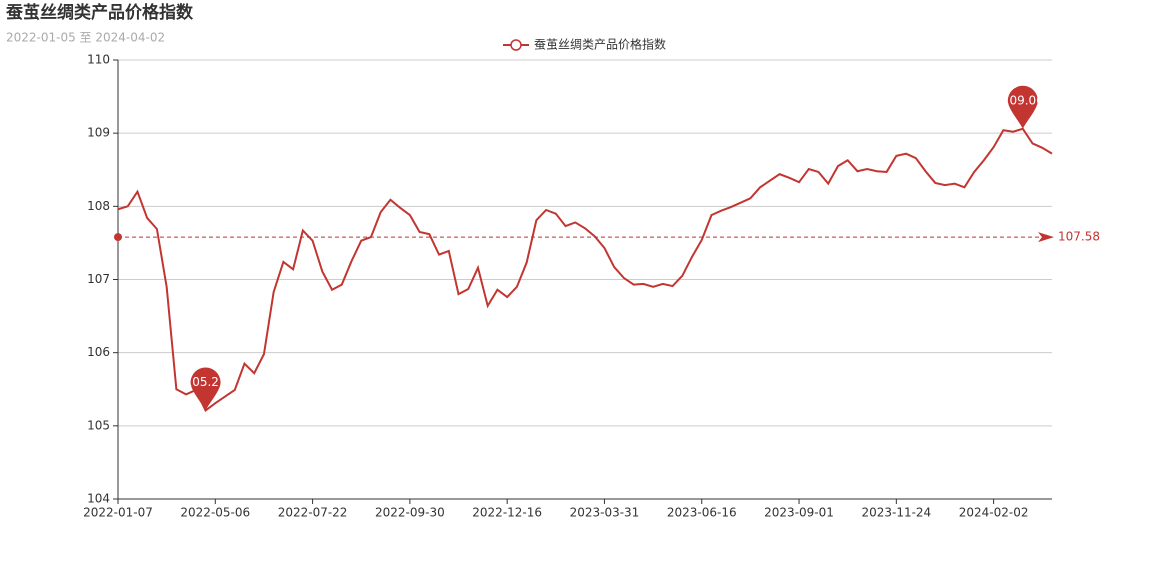 Image resolution: width=1170 pixels, height=564 pixels. I want to click on x-tick-label: 2022-07-22, so click(313, 513).